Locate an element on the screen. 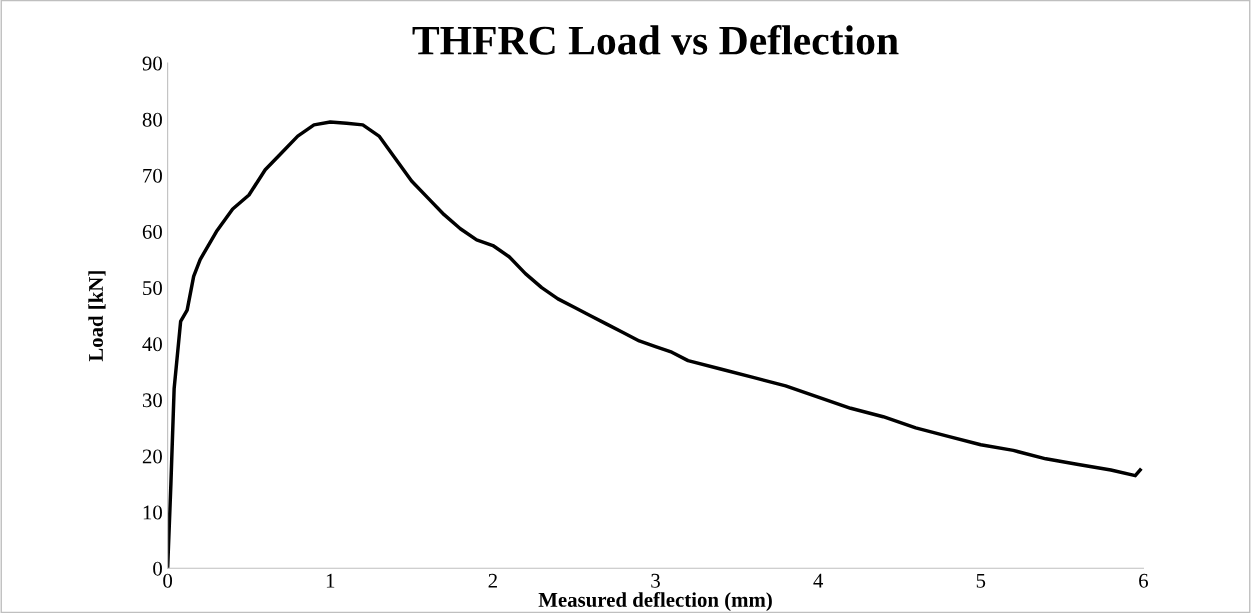  y-tick-label: 40 is located at coordinates (152, 344).